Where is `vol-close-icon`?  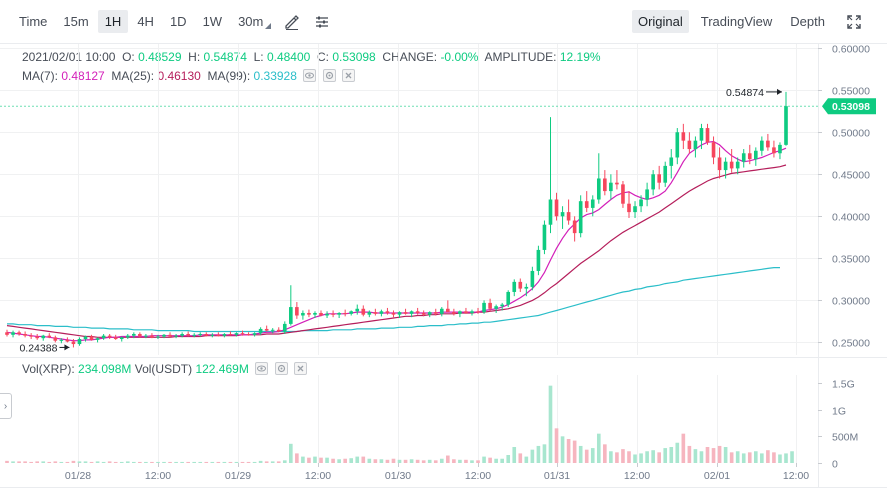
vol-close-icon is located at coordinates (300, 368).